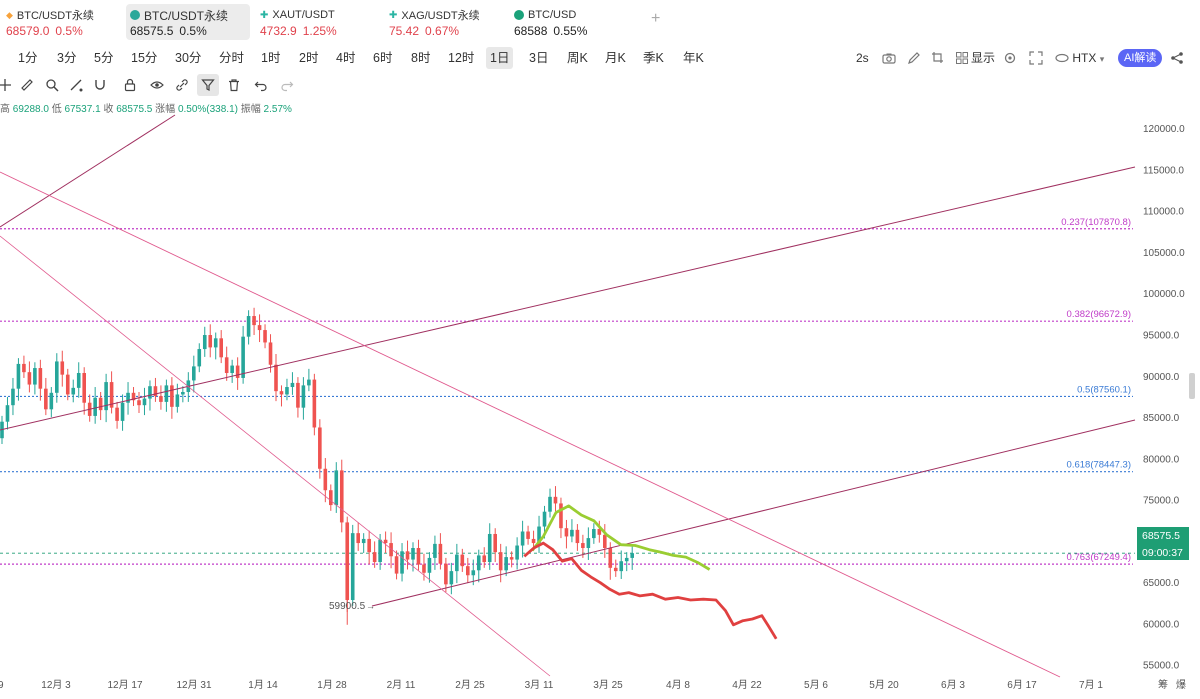 This screenshot has height=699, width=1200. What do you see at coordinates (539, 58) in the screenshot?
I see `interval-3d: 3日` at bounding box center [539, 58].